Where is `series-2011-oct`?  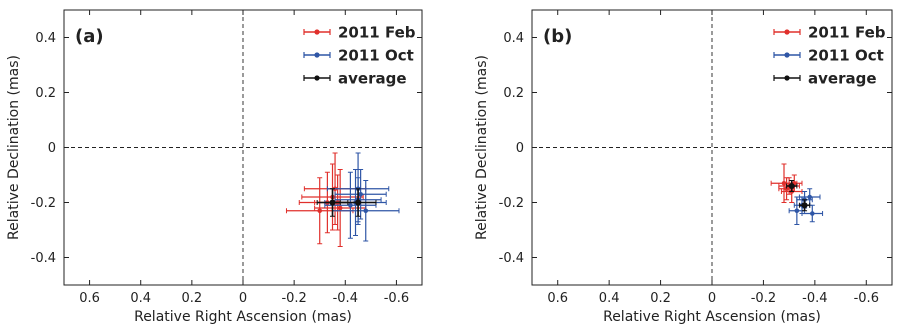 series-2011-oct is located at coordinates (806, 206).